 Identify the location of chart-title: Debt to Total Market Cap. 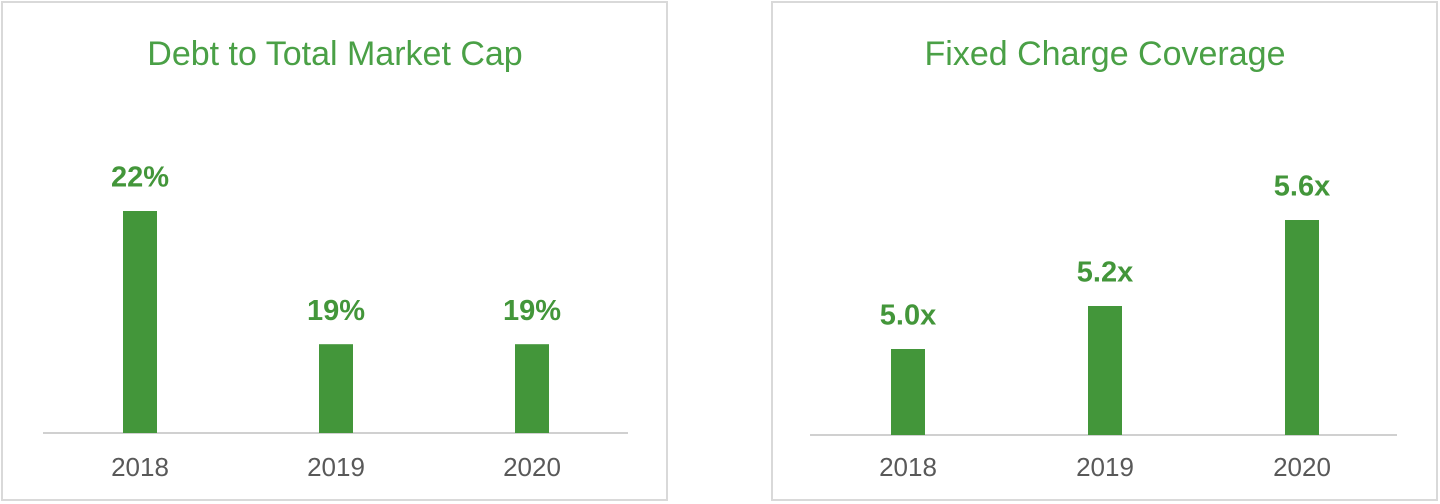
(334, 54).